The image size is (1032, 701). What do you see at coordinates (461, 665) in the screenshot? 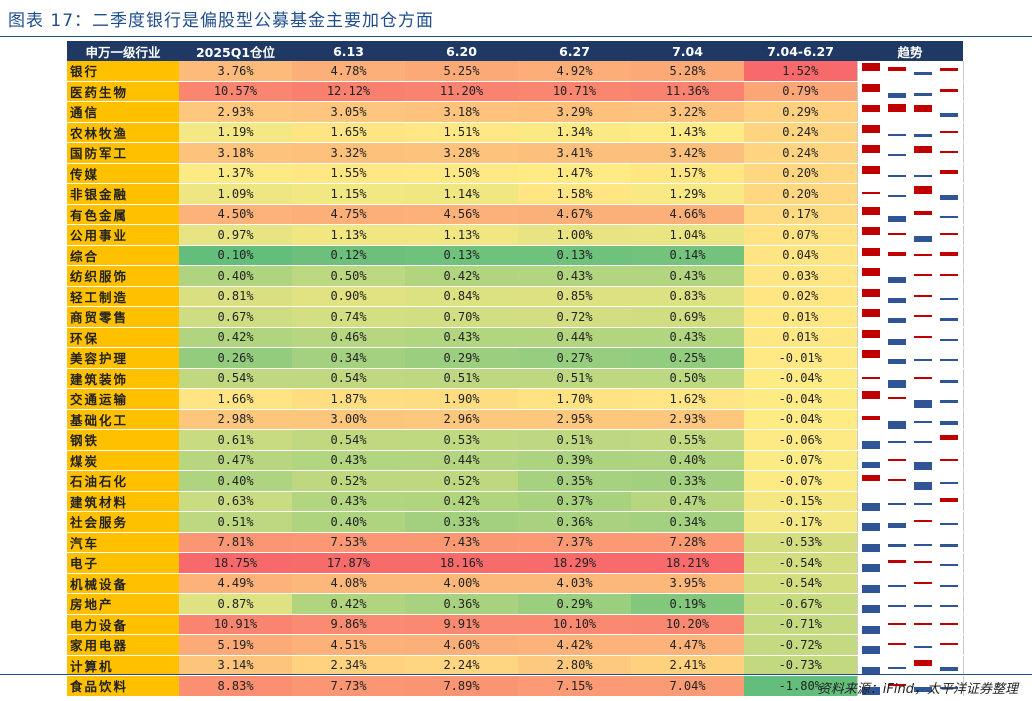
I see `cell-0620: 2.24%` at bounding box center [461, 665].